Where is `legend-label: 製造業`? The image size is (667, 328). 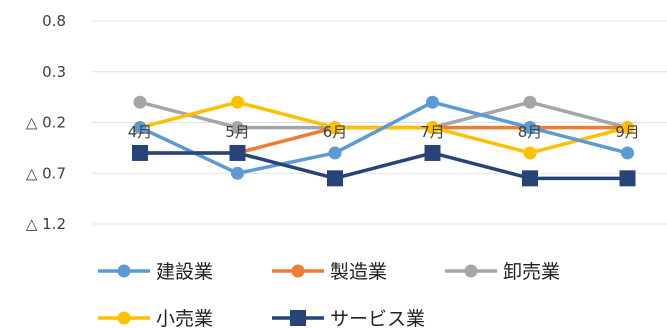
legend-label: 製造業 is located at coordinates (358, 272).